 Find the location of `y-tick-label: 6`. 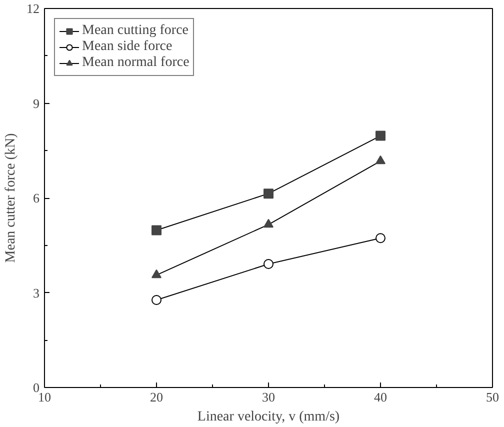

y-tick-label: 6 is located at coordinates (36, 198).